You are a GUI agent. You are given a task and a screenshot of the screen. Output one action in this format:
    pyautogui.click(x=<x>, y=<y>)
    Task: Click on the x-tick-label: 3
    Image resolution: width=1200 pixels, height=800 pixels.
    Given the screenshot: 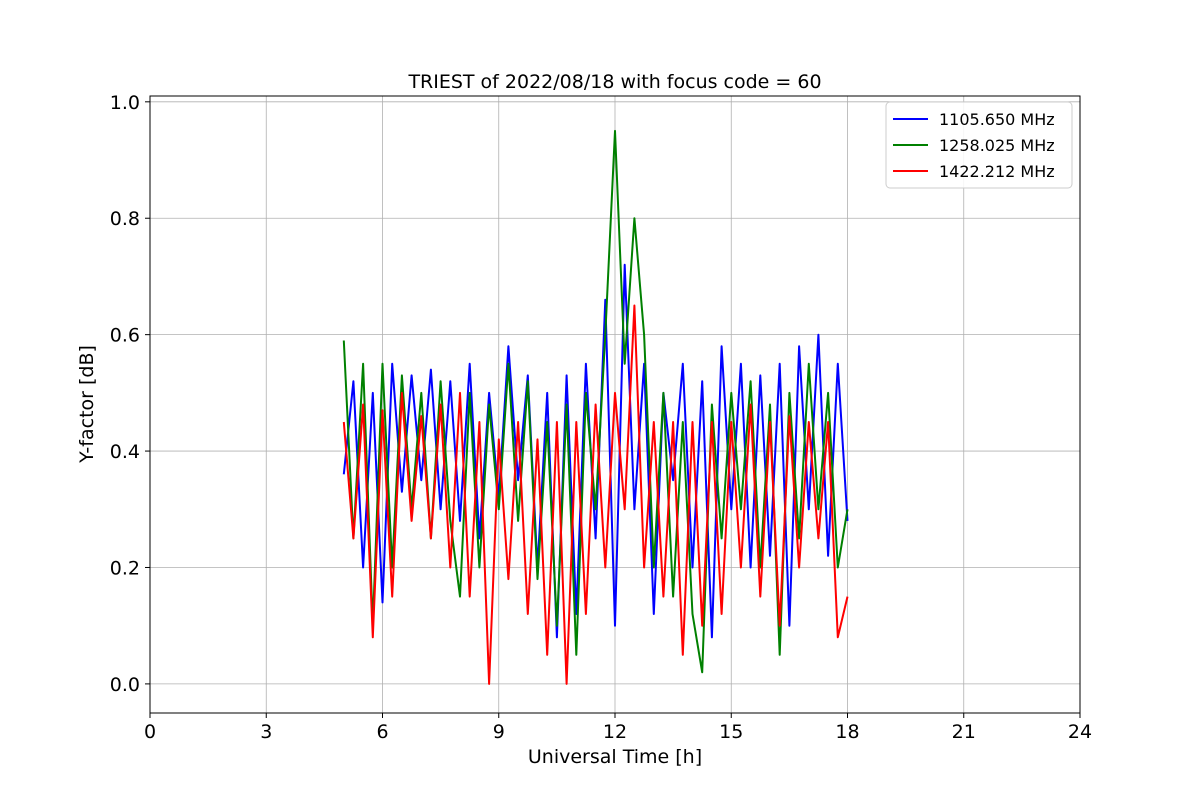 What is the action you would take?
    pyautogui.click(x=266, y=732)
    